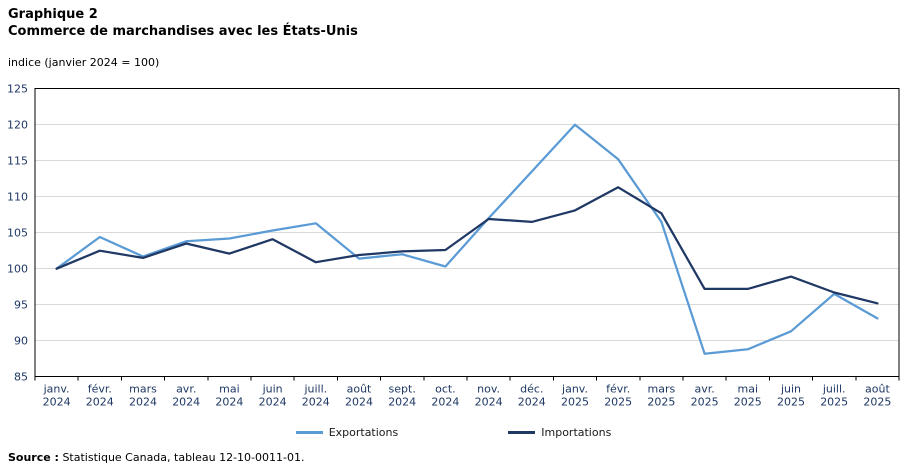  I want to click on svg-text:juill.2025: juill. 2025, so click(834, 396).